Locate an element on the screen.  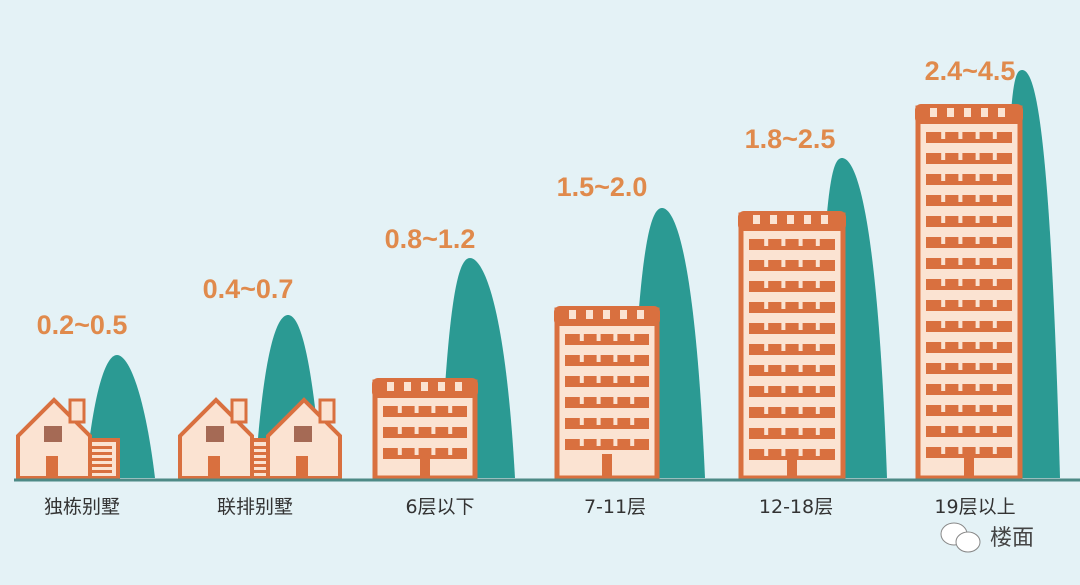
house-0-door is located at coordinates (52, 467).